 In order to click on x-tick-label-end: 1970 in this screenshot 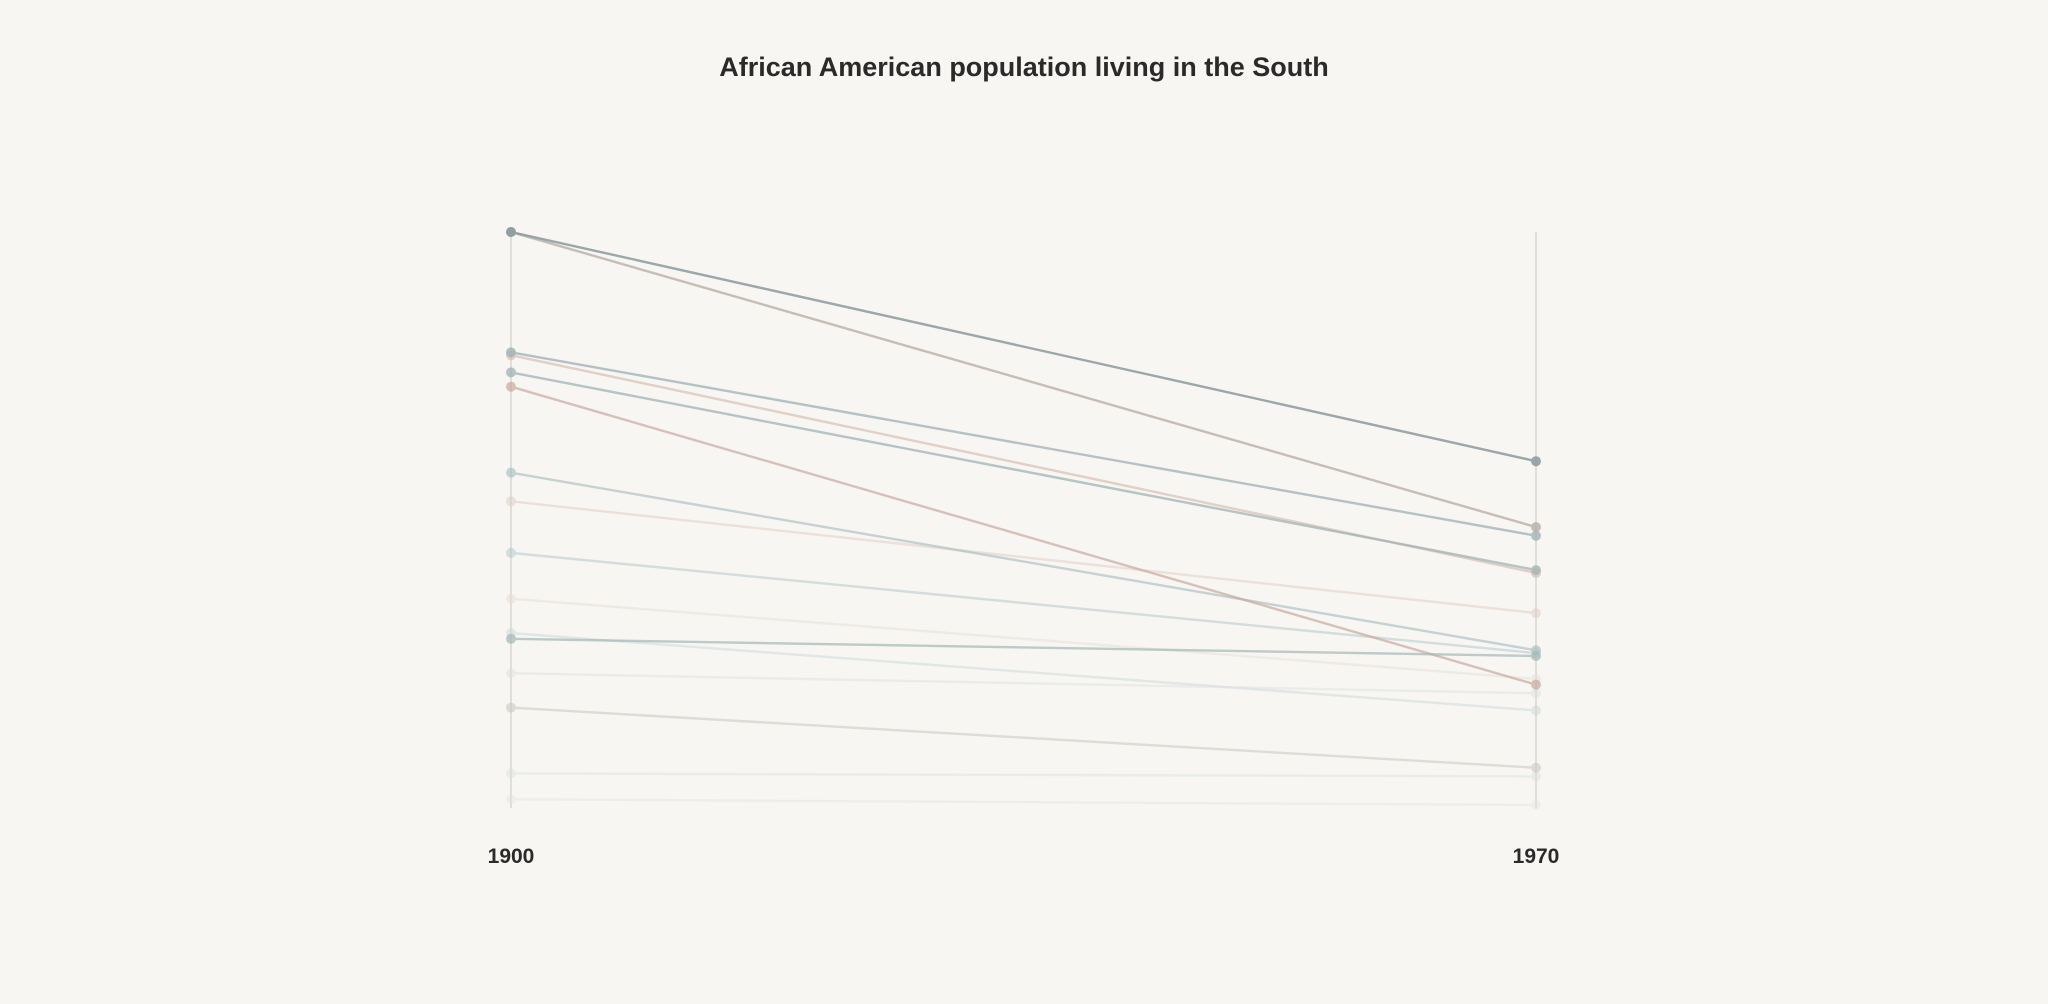, I will do `click(1536, 856)`.